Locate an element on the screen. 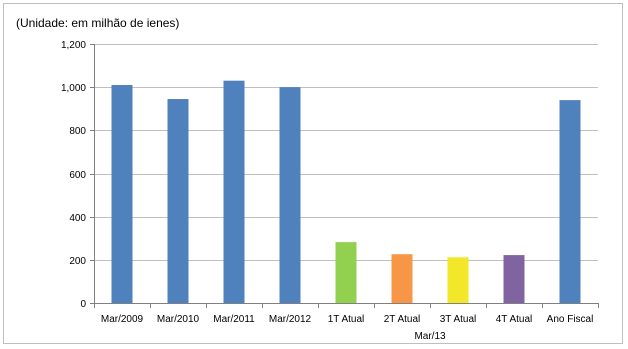 The height and width of the screenshot is (349, 628). y-tick-label: 0 is located at coordinates (83, 304).